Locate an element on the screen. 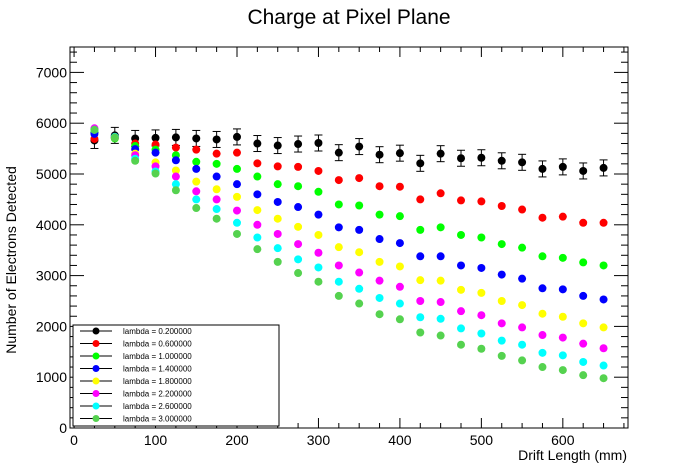 This screenshot has width=698, height=476. x-tick-label: 400 is located at coordinates (400, 440).